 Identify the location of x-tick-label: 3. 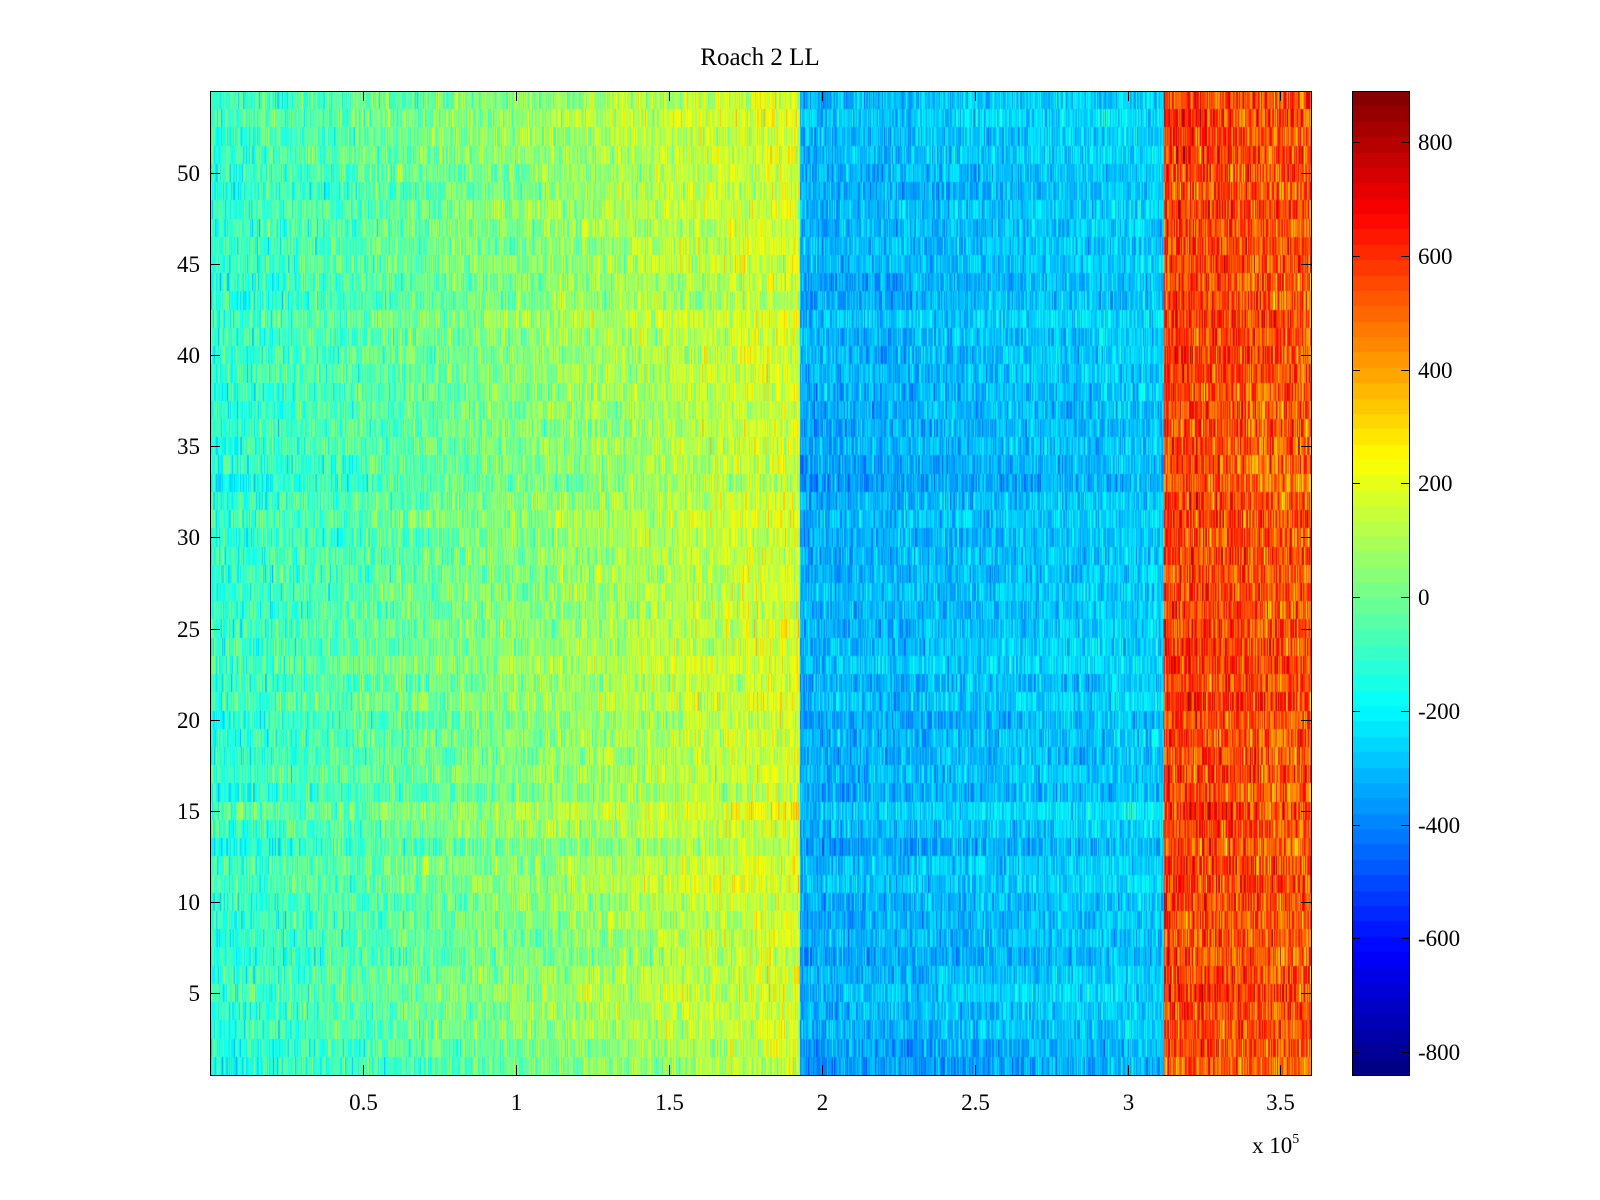
(1128, 1102).